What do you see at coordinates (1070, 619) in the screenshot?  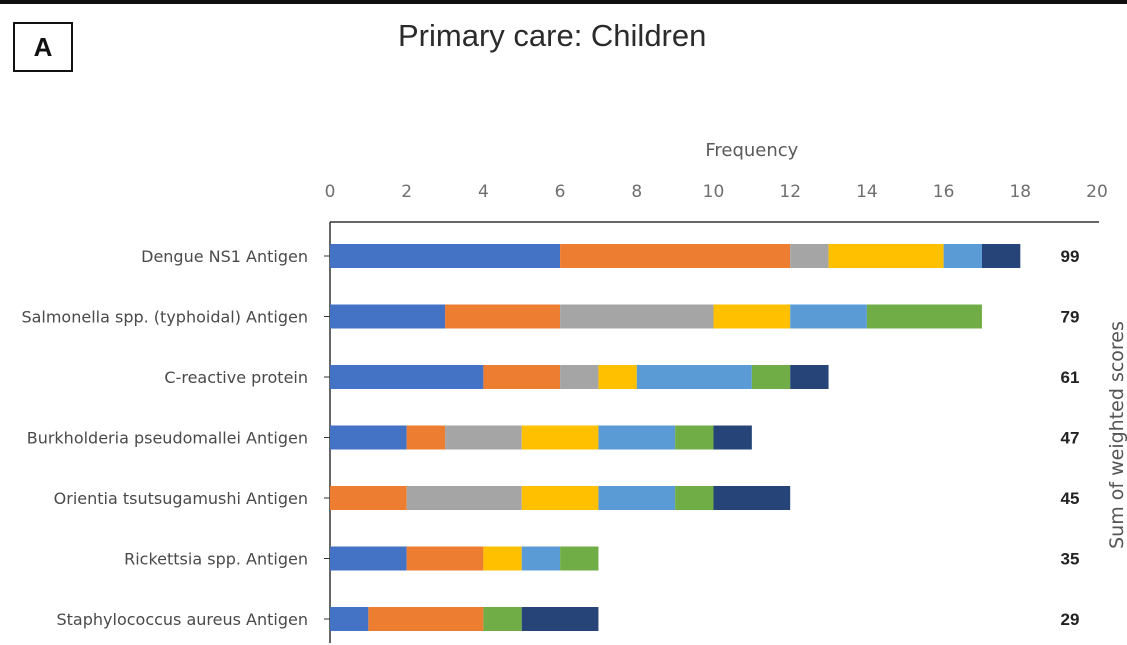 I see `weighted-score-label: 29` at bounding box center [1070, 619].